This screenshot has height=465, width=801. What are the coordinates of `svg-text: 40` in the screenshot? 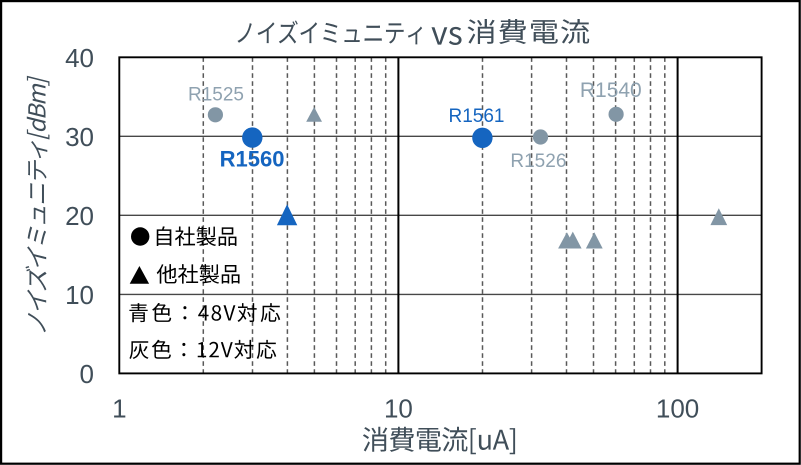 It's located at (79, 58).